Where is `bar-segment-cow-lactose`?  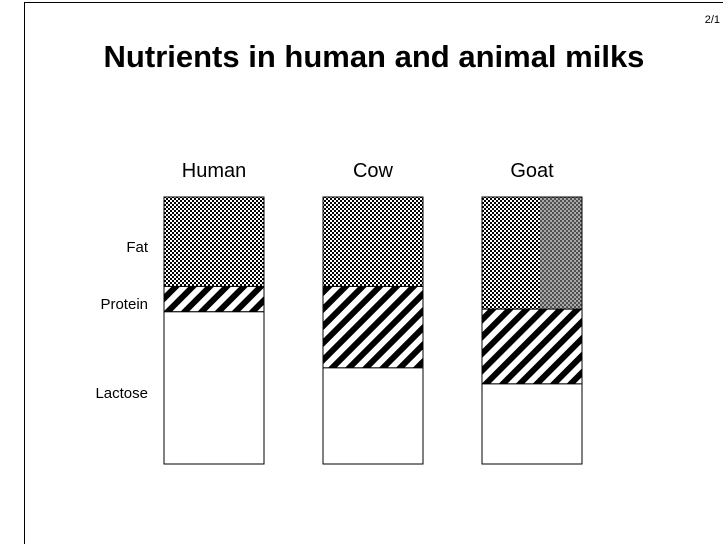 bar-segment-cow-lactose is located at coordinates (373, 416).